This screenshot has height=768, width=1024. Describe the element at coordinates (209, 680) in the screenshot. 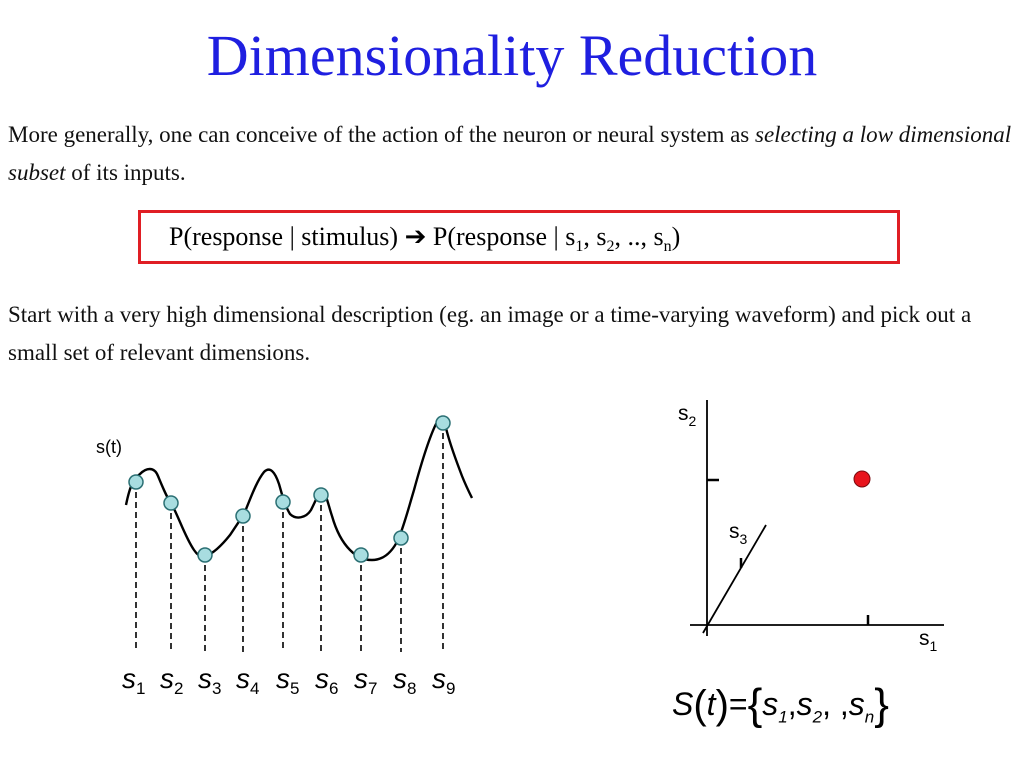

I see `sample-label-3: s3` at that location.